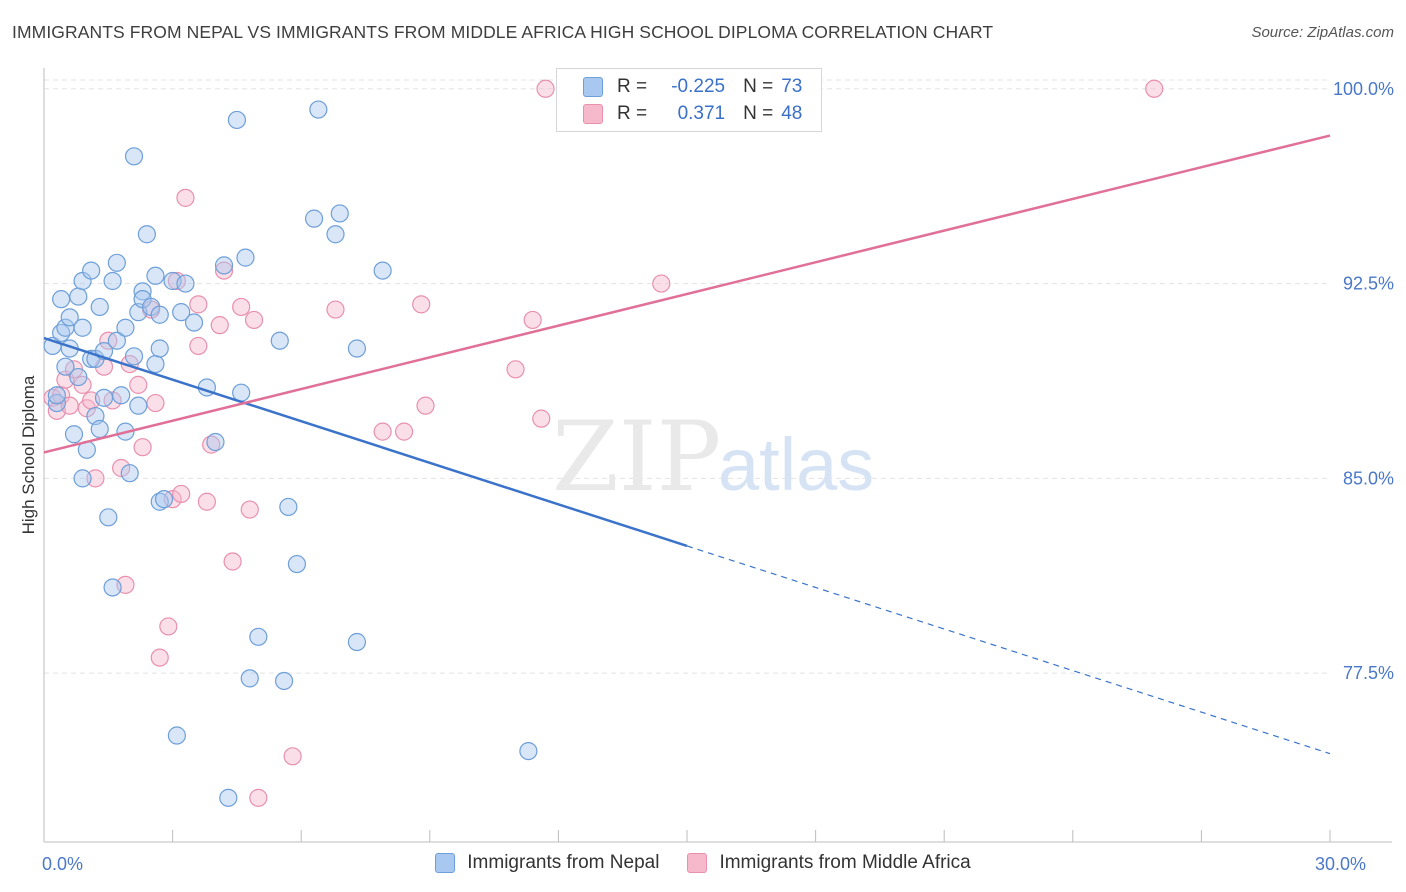  I want to click on stats-legend: R = -0.225 N = 73 R = 0.371 N = 48, so click(689, 100).